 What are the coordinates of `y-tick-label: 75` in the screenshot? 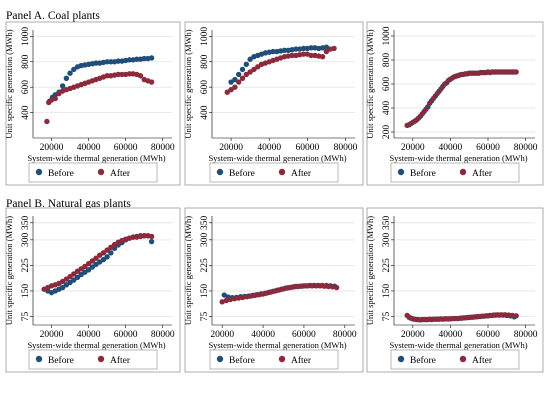 It's located at (205, 316).